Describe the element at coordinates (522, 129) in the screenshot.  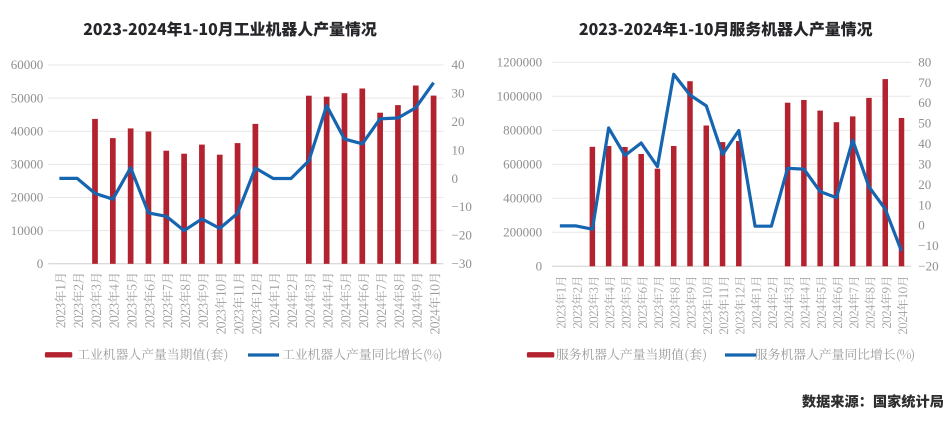
I see `svg-text: 800000` at that location.